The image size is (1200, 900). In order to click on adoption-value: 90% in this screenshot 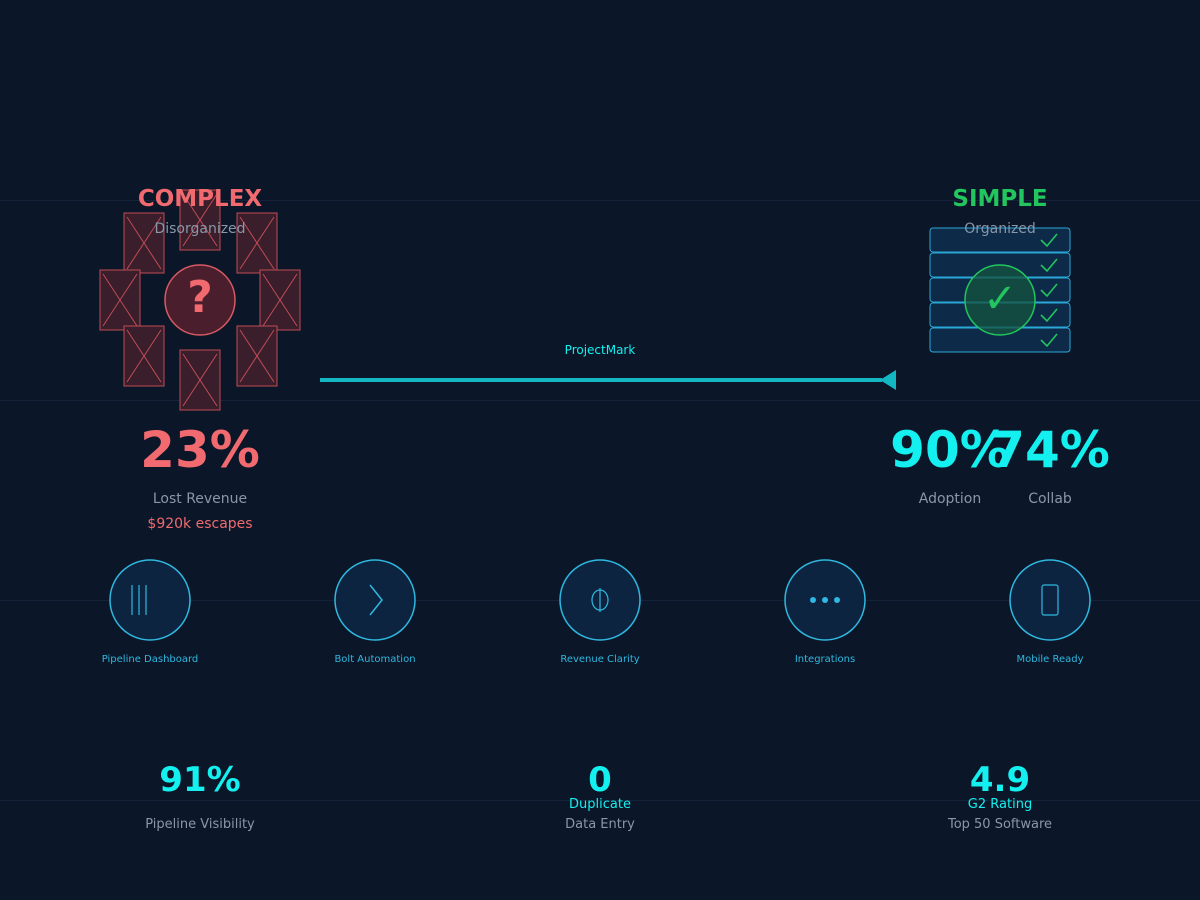, I will do `click(950, 450)`.